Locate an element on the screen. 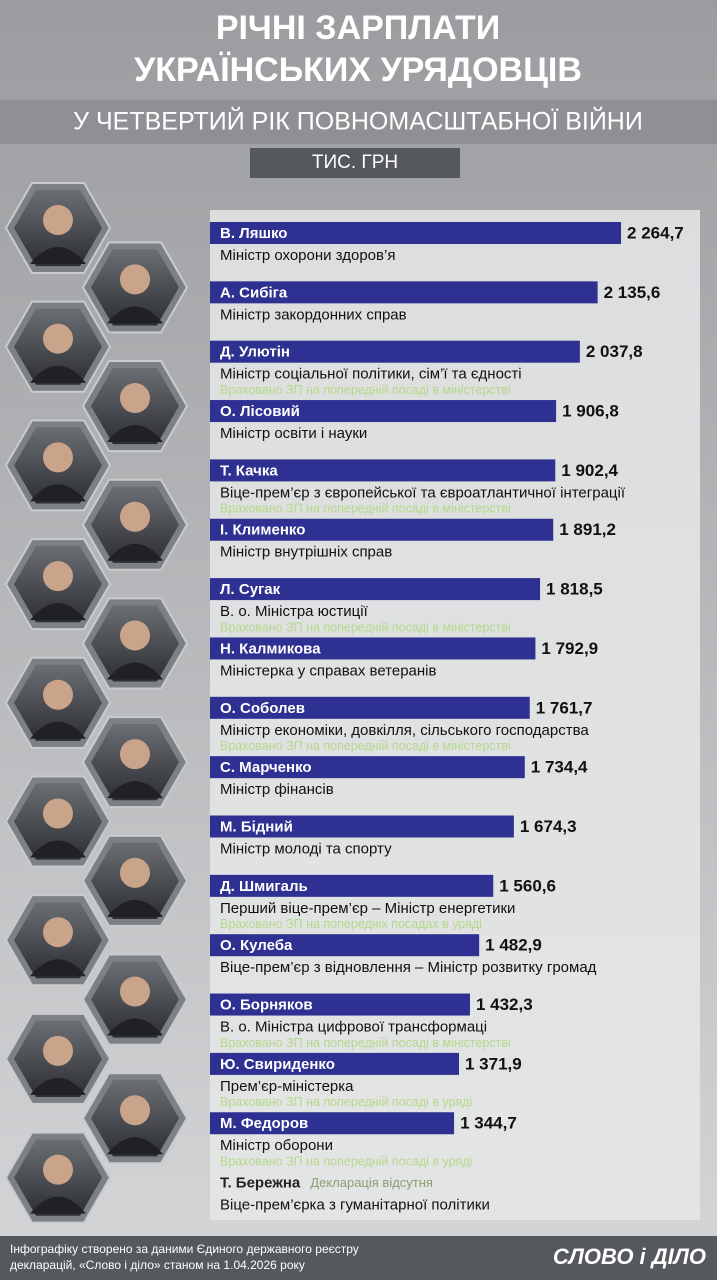 The image size is (717, 1280). value-label: 1 761,7 is located at coordinates (564, 707).